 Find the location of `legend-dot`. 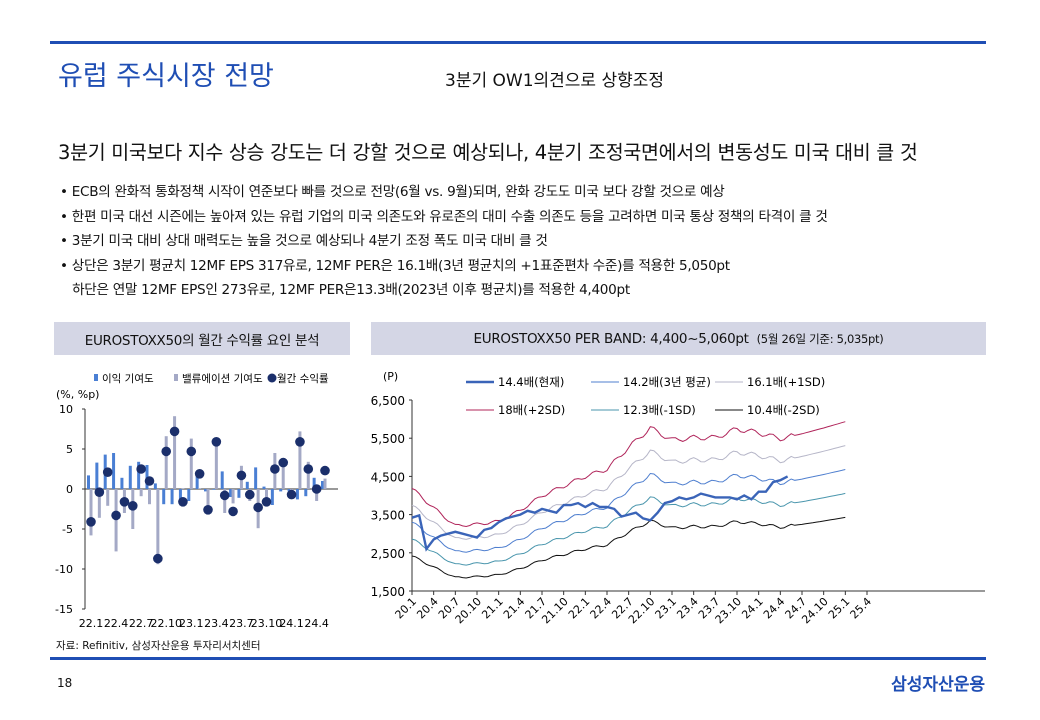

legend-dot is located at coordinates (272, 378).